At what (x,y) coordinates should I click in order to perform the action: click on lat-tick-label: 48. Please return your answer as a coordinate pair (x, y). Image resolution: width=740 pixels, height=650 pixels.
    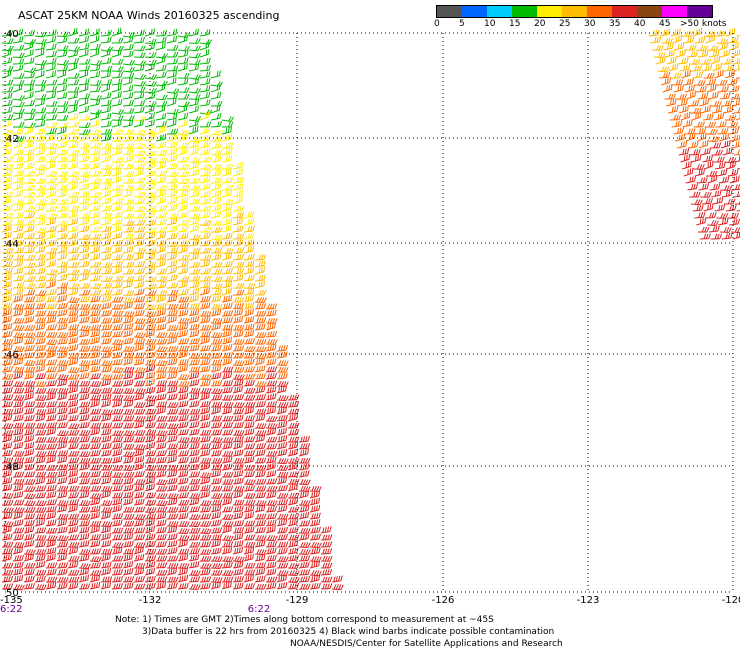
    Looking at the image, I should click on (12, 467).